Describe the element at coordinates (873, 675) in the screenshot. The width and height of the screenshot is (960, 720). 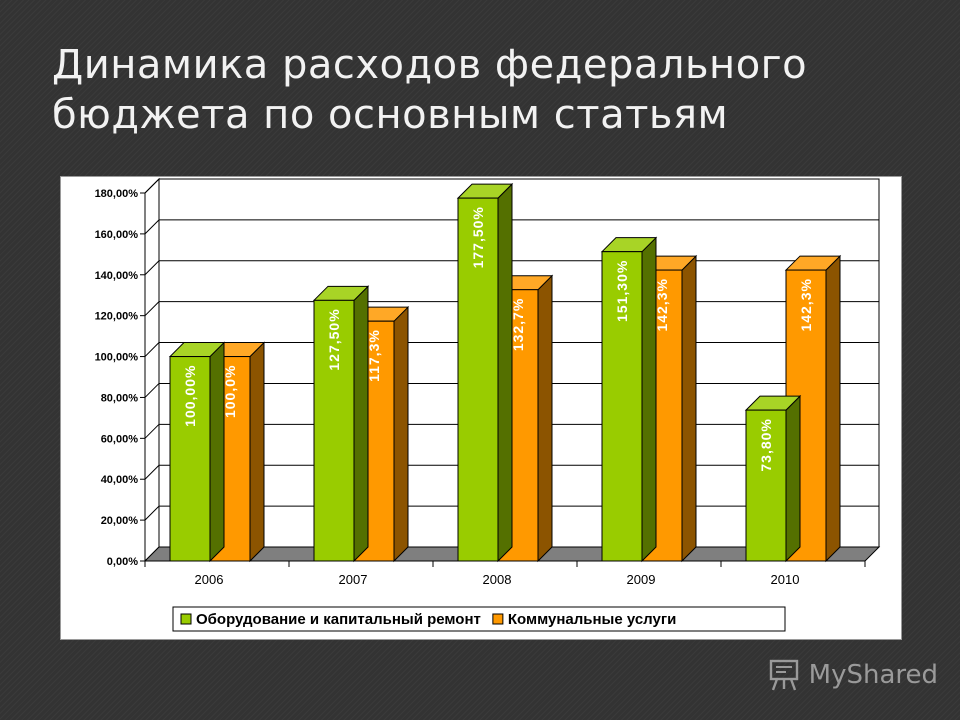
I see `logo-text: MyShared` at that location.